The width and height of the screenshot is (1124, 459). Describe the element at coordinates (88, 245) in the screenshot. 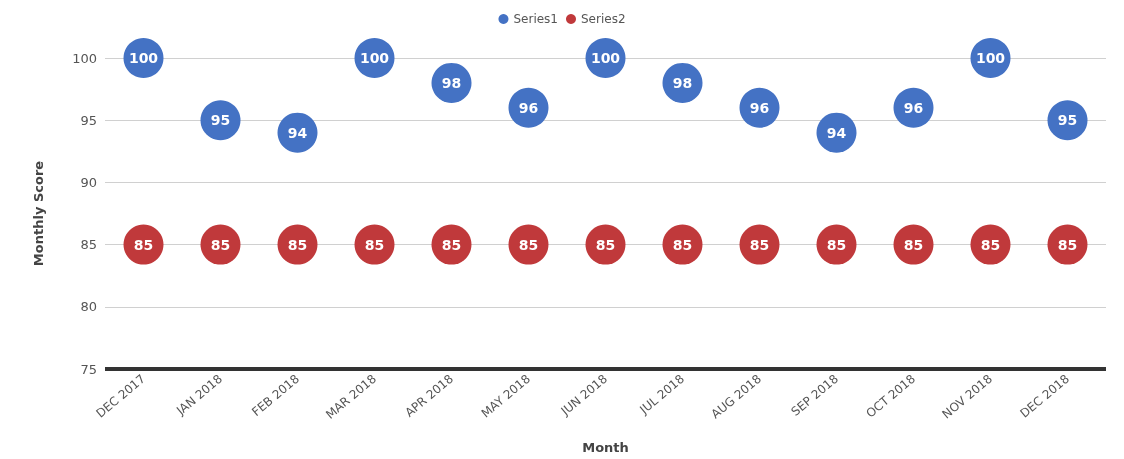

I see `y-tick-label: 85` at that location.